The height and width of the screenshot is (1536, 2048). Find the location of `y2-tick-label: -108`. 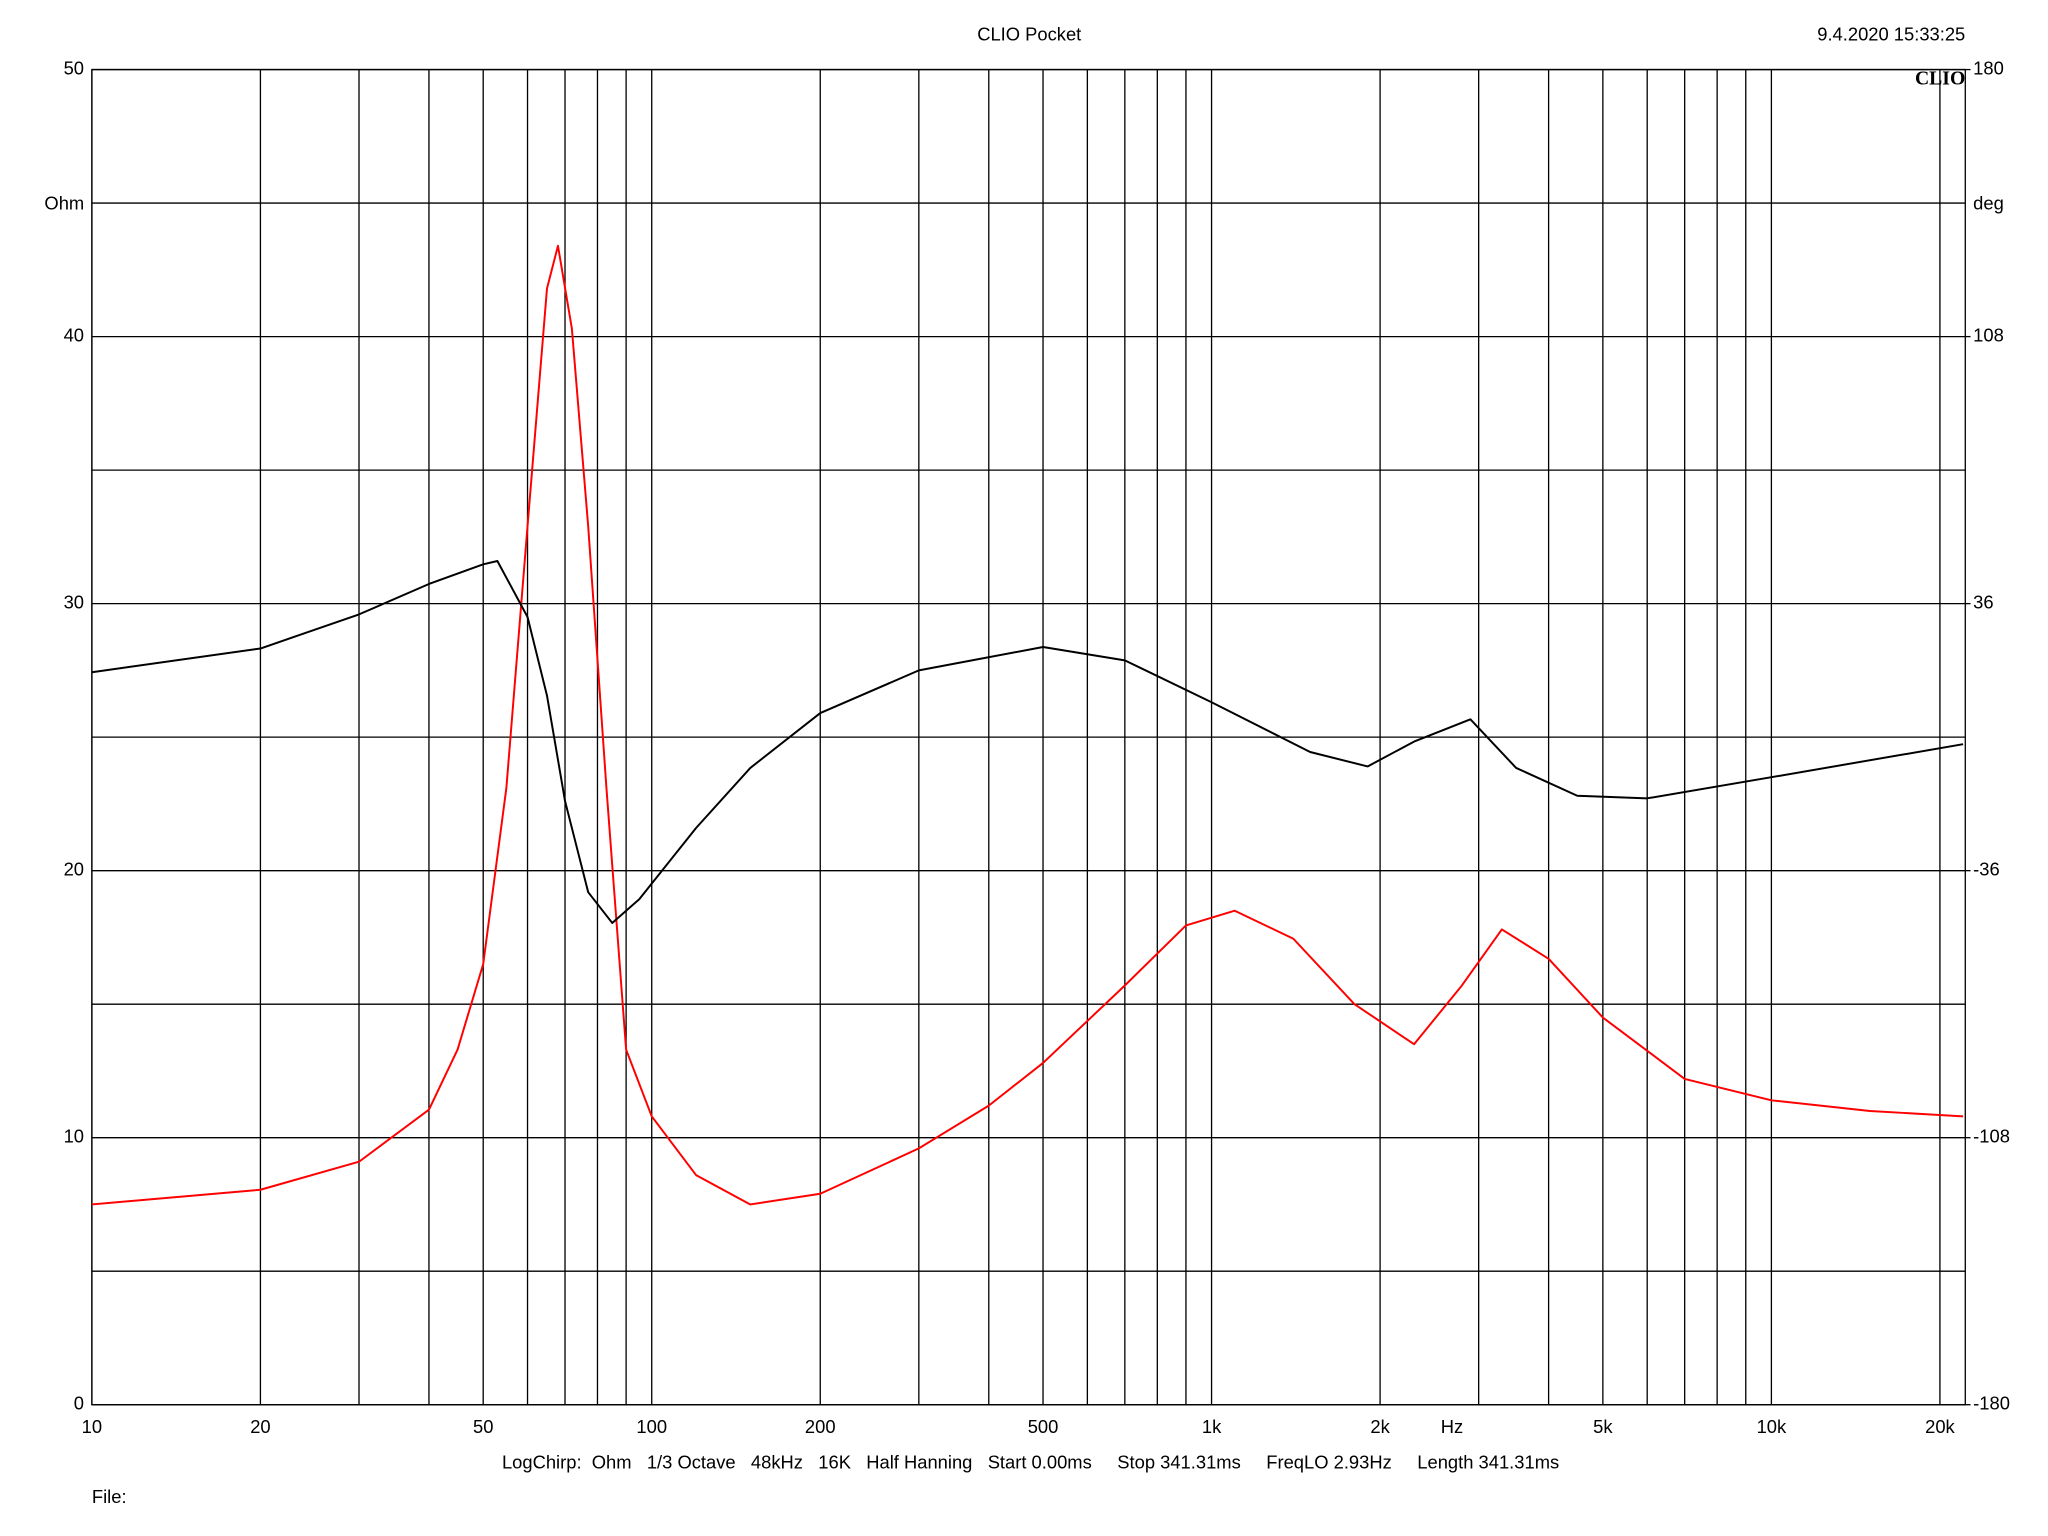

y2-tick-label: -108 is located at coordinates (1991, 1136).